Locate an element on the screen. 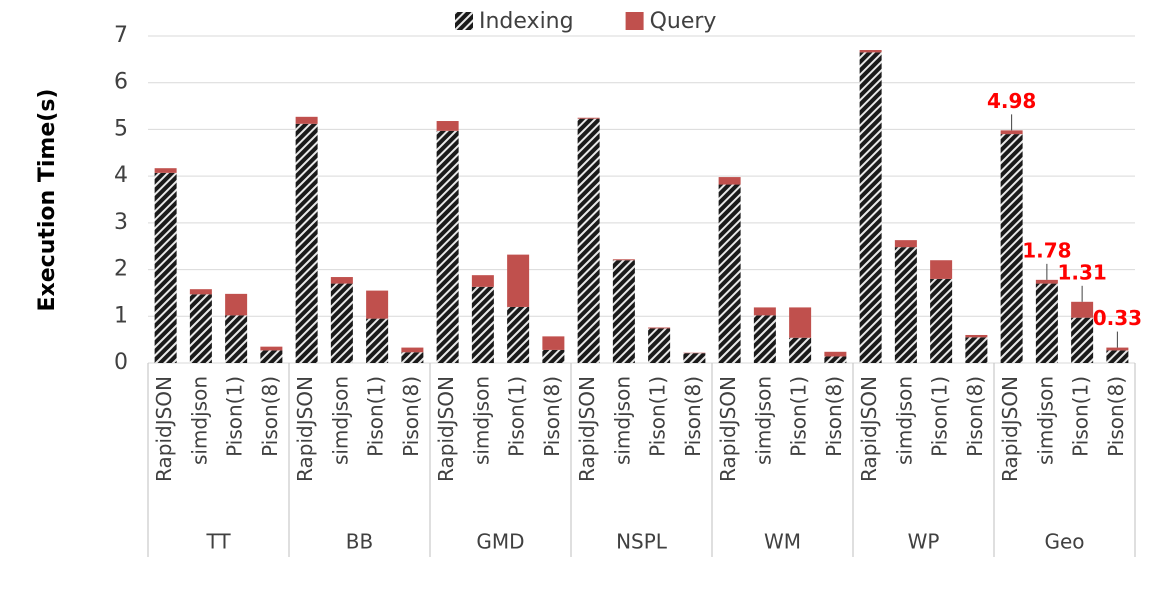 The image size is (1151, 591). group-label: Geo is located at coordinates (1064, 542).